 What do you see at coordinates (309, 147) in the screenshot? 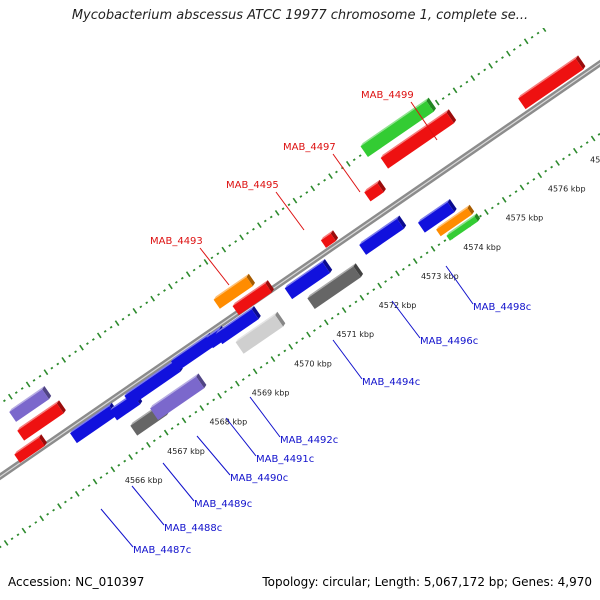
I see `gene-label-forward: MAB_4497` at bounding box center [309, 147].